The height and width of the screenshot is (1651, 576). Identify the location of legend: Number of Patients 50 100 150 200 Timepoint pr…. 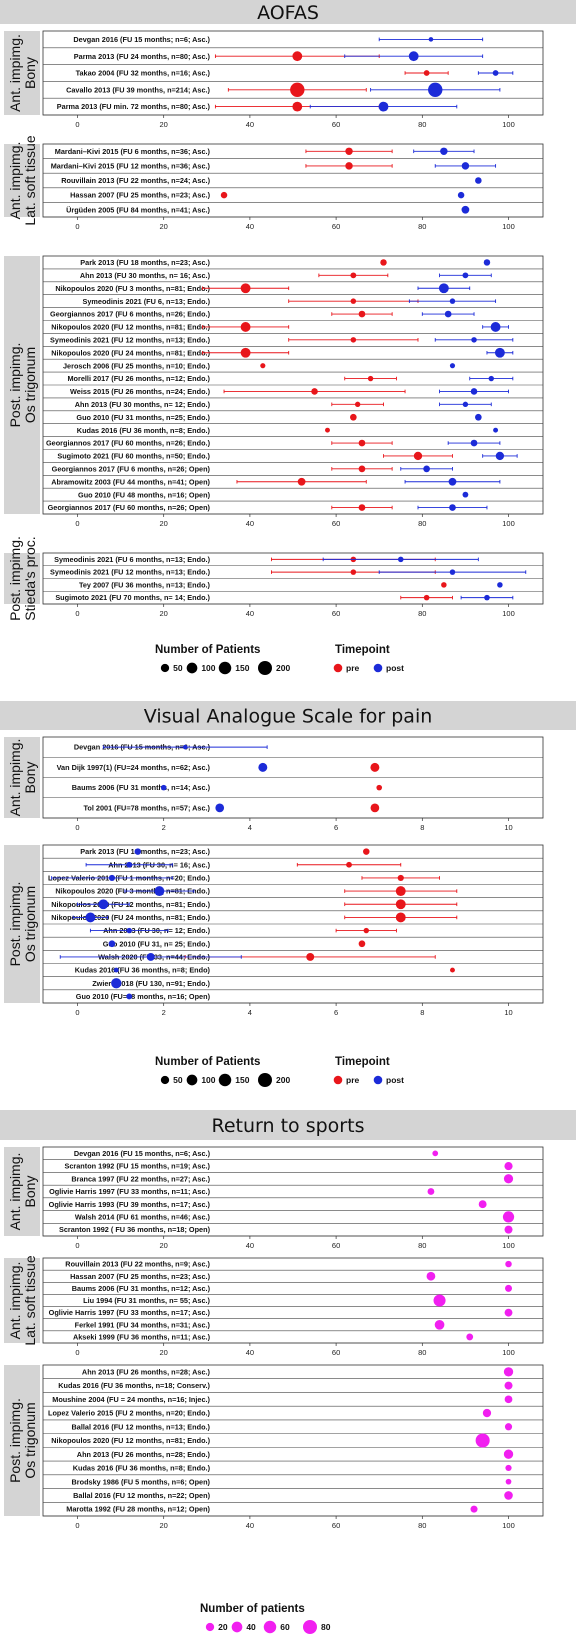
(279, 1071).